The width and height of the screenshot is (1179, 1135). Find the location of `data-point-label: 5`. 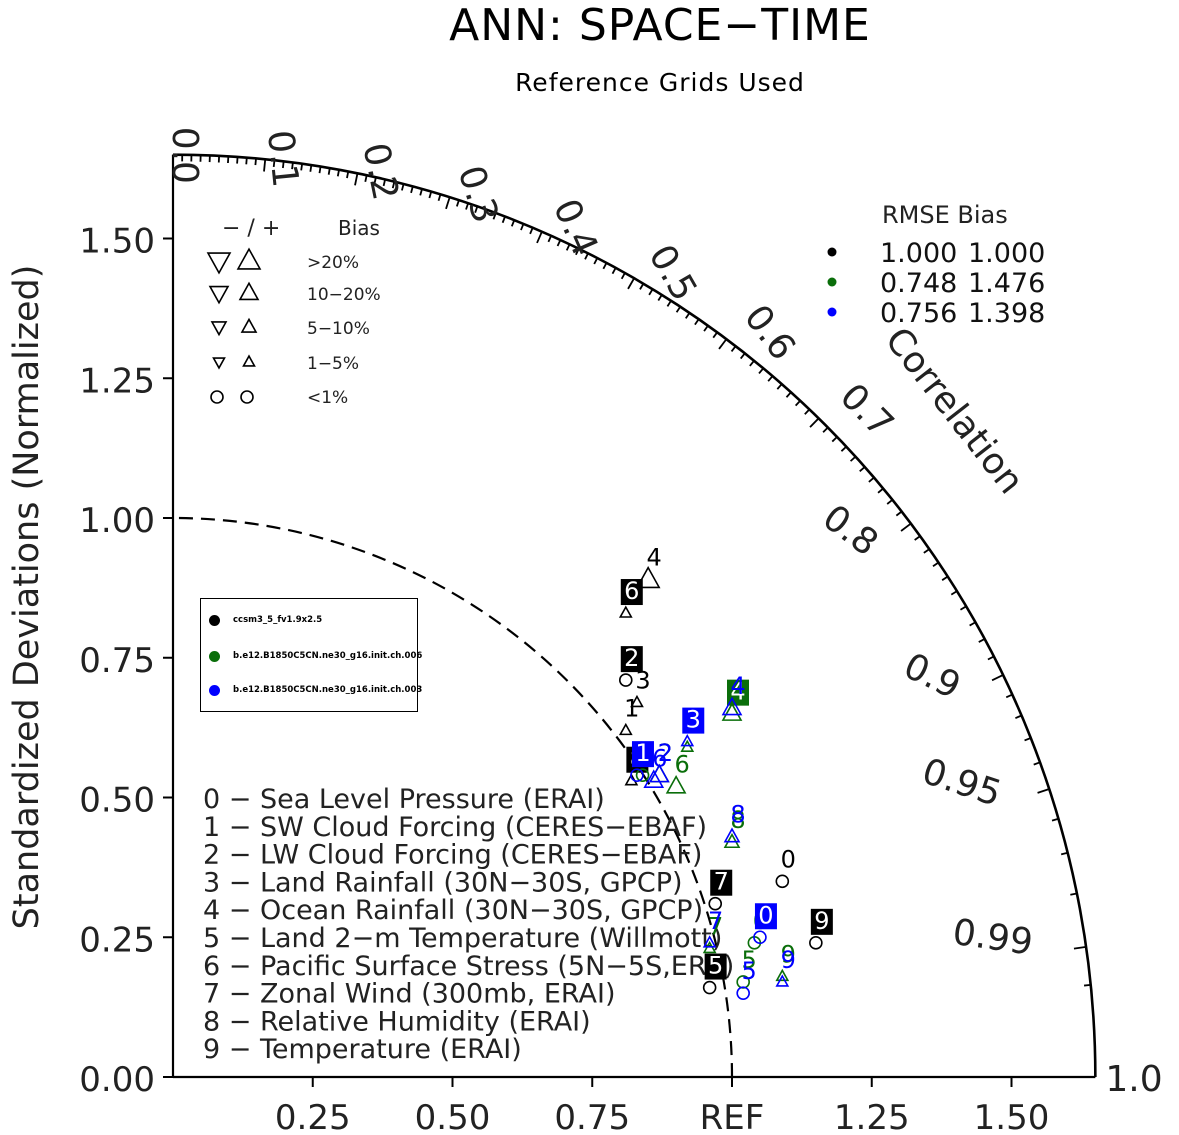

data-point-label: 5 is located at coordinates (749, 960).